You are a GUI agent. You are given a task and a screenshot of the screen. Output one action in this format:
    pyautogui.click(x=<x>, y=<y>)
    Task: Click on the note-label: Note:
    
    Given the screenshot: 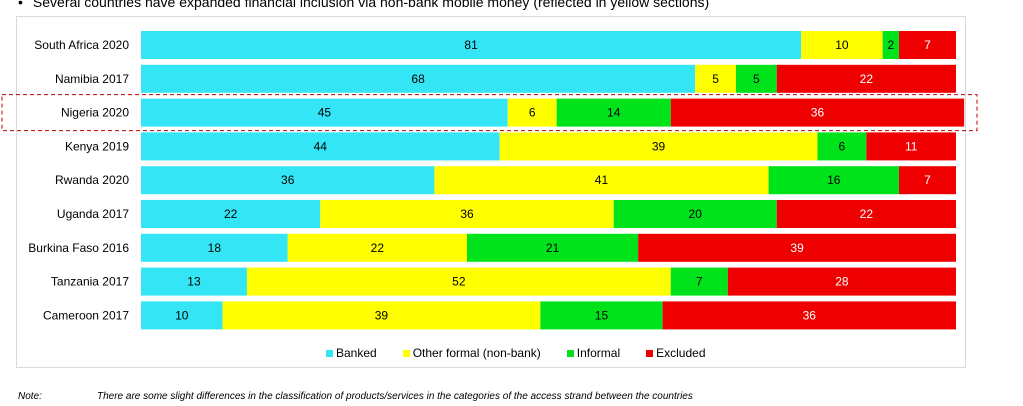 What is the action you would take?
    pyautogui.click(x=30, y=396)
    